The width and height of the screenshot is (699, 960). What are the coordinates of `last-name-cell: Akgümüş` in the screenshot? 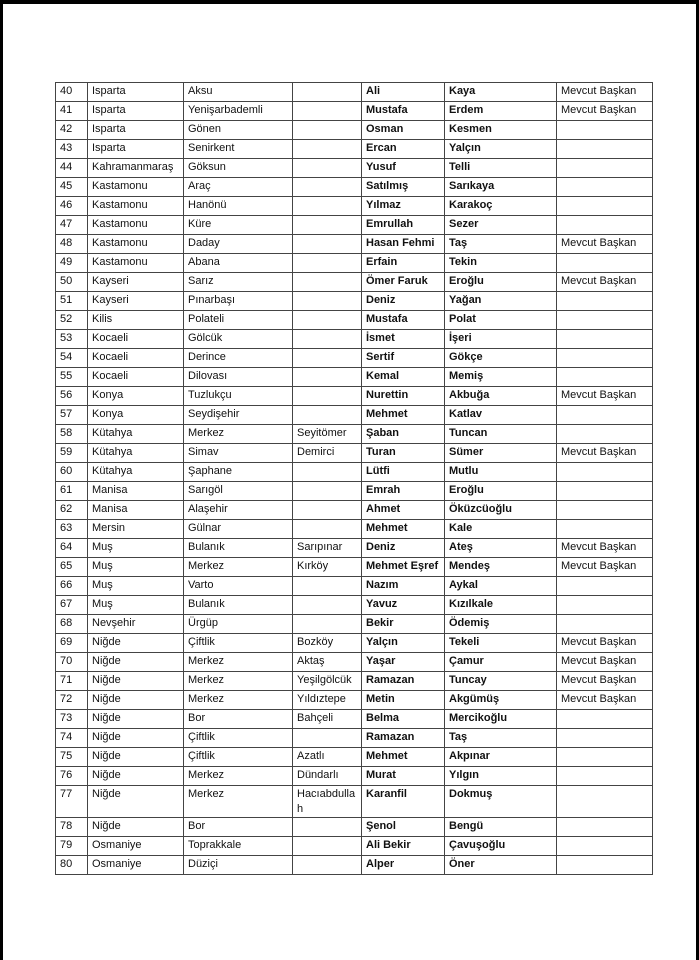 It's located at (500, 700).